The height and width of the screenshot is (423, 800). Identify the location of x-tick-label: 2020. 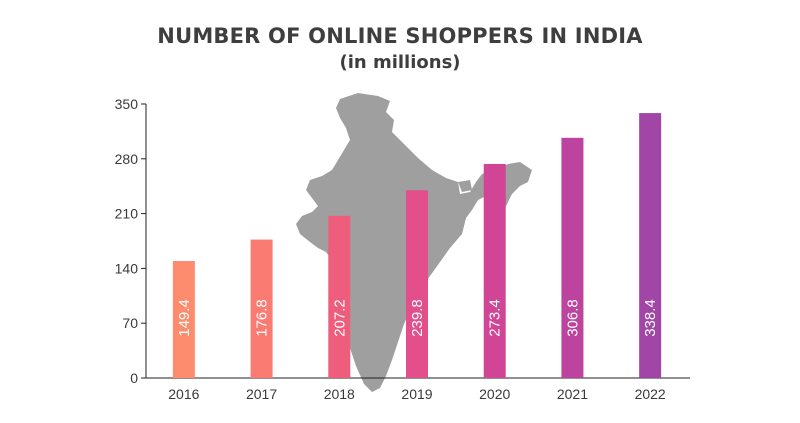
(494, 394).